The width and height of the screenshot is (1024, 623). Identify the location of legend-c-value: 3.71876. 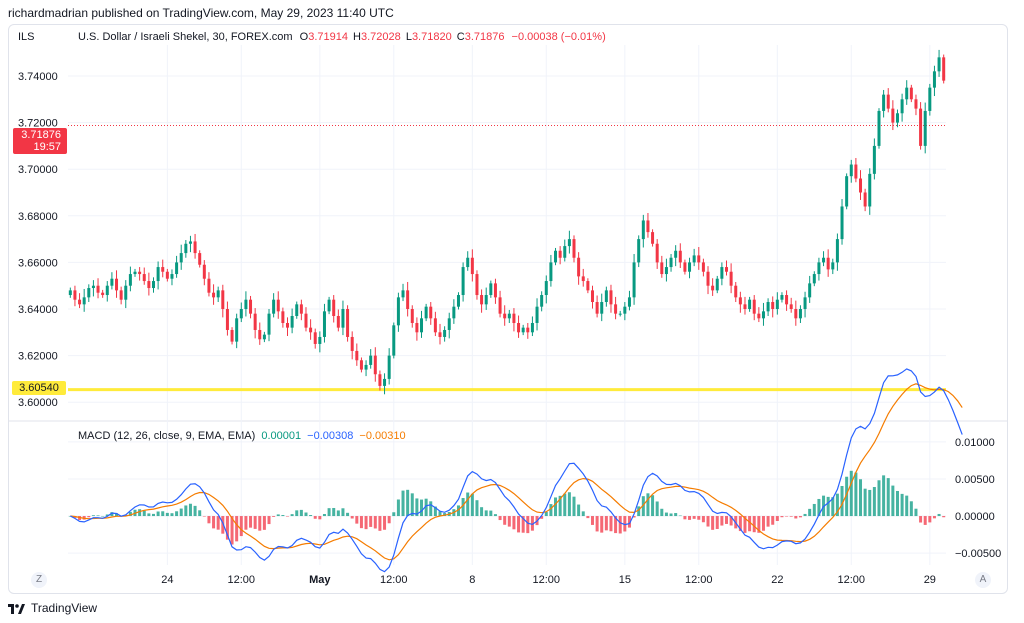
(484, 37).